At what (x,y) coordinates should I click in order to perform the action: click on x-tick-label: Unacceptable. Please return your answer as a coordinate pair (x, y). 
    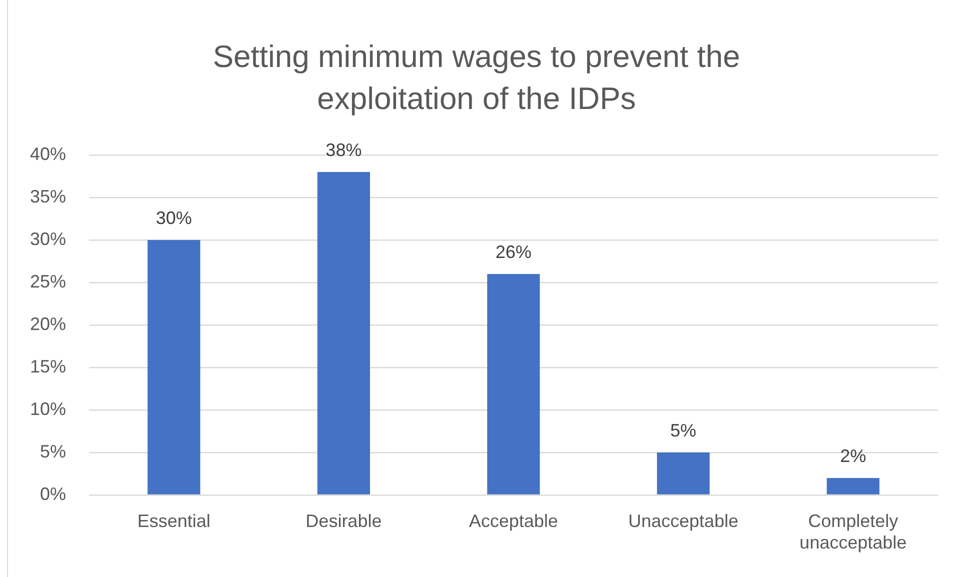
    Looking at the image, I should click on (683, 520).